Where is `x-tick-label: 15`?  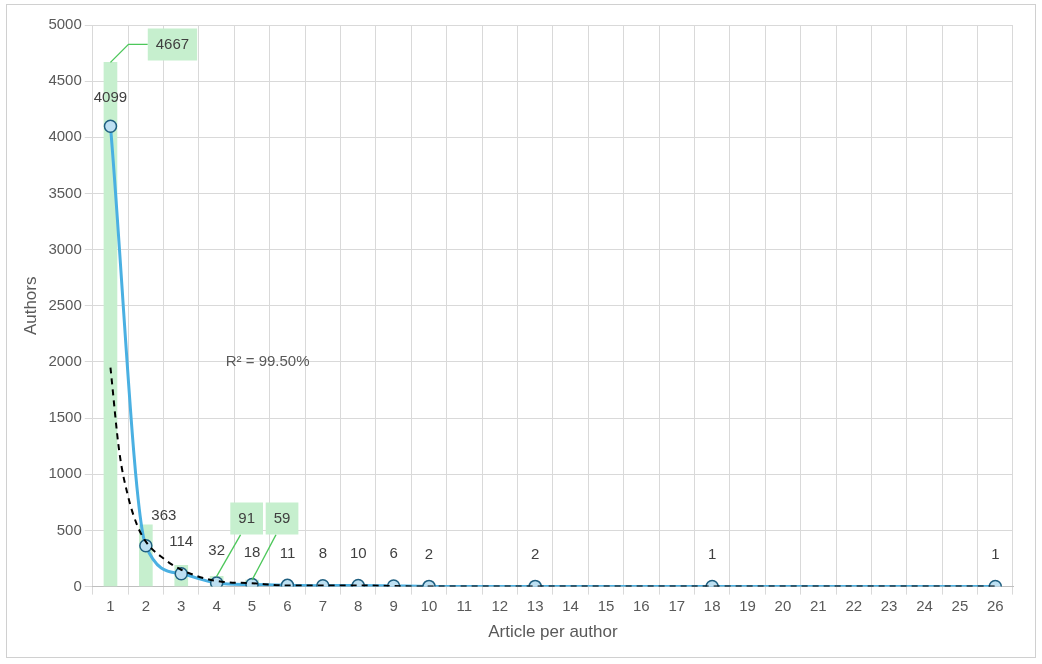
x-tick-label: 15 is located at coordinates (606, 605).